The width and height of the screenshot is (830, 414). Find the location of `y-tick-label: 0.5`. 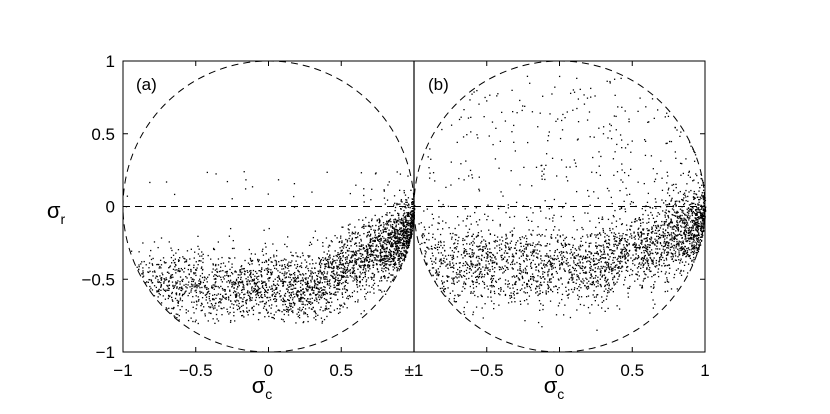

y-tick-label: 0.5 is located at coordinates (103, 134).